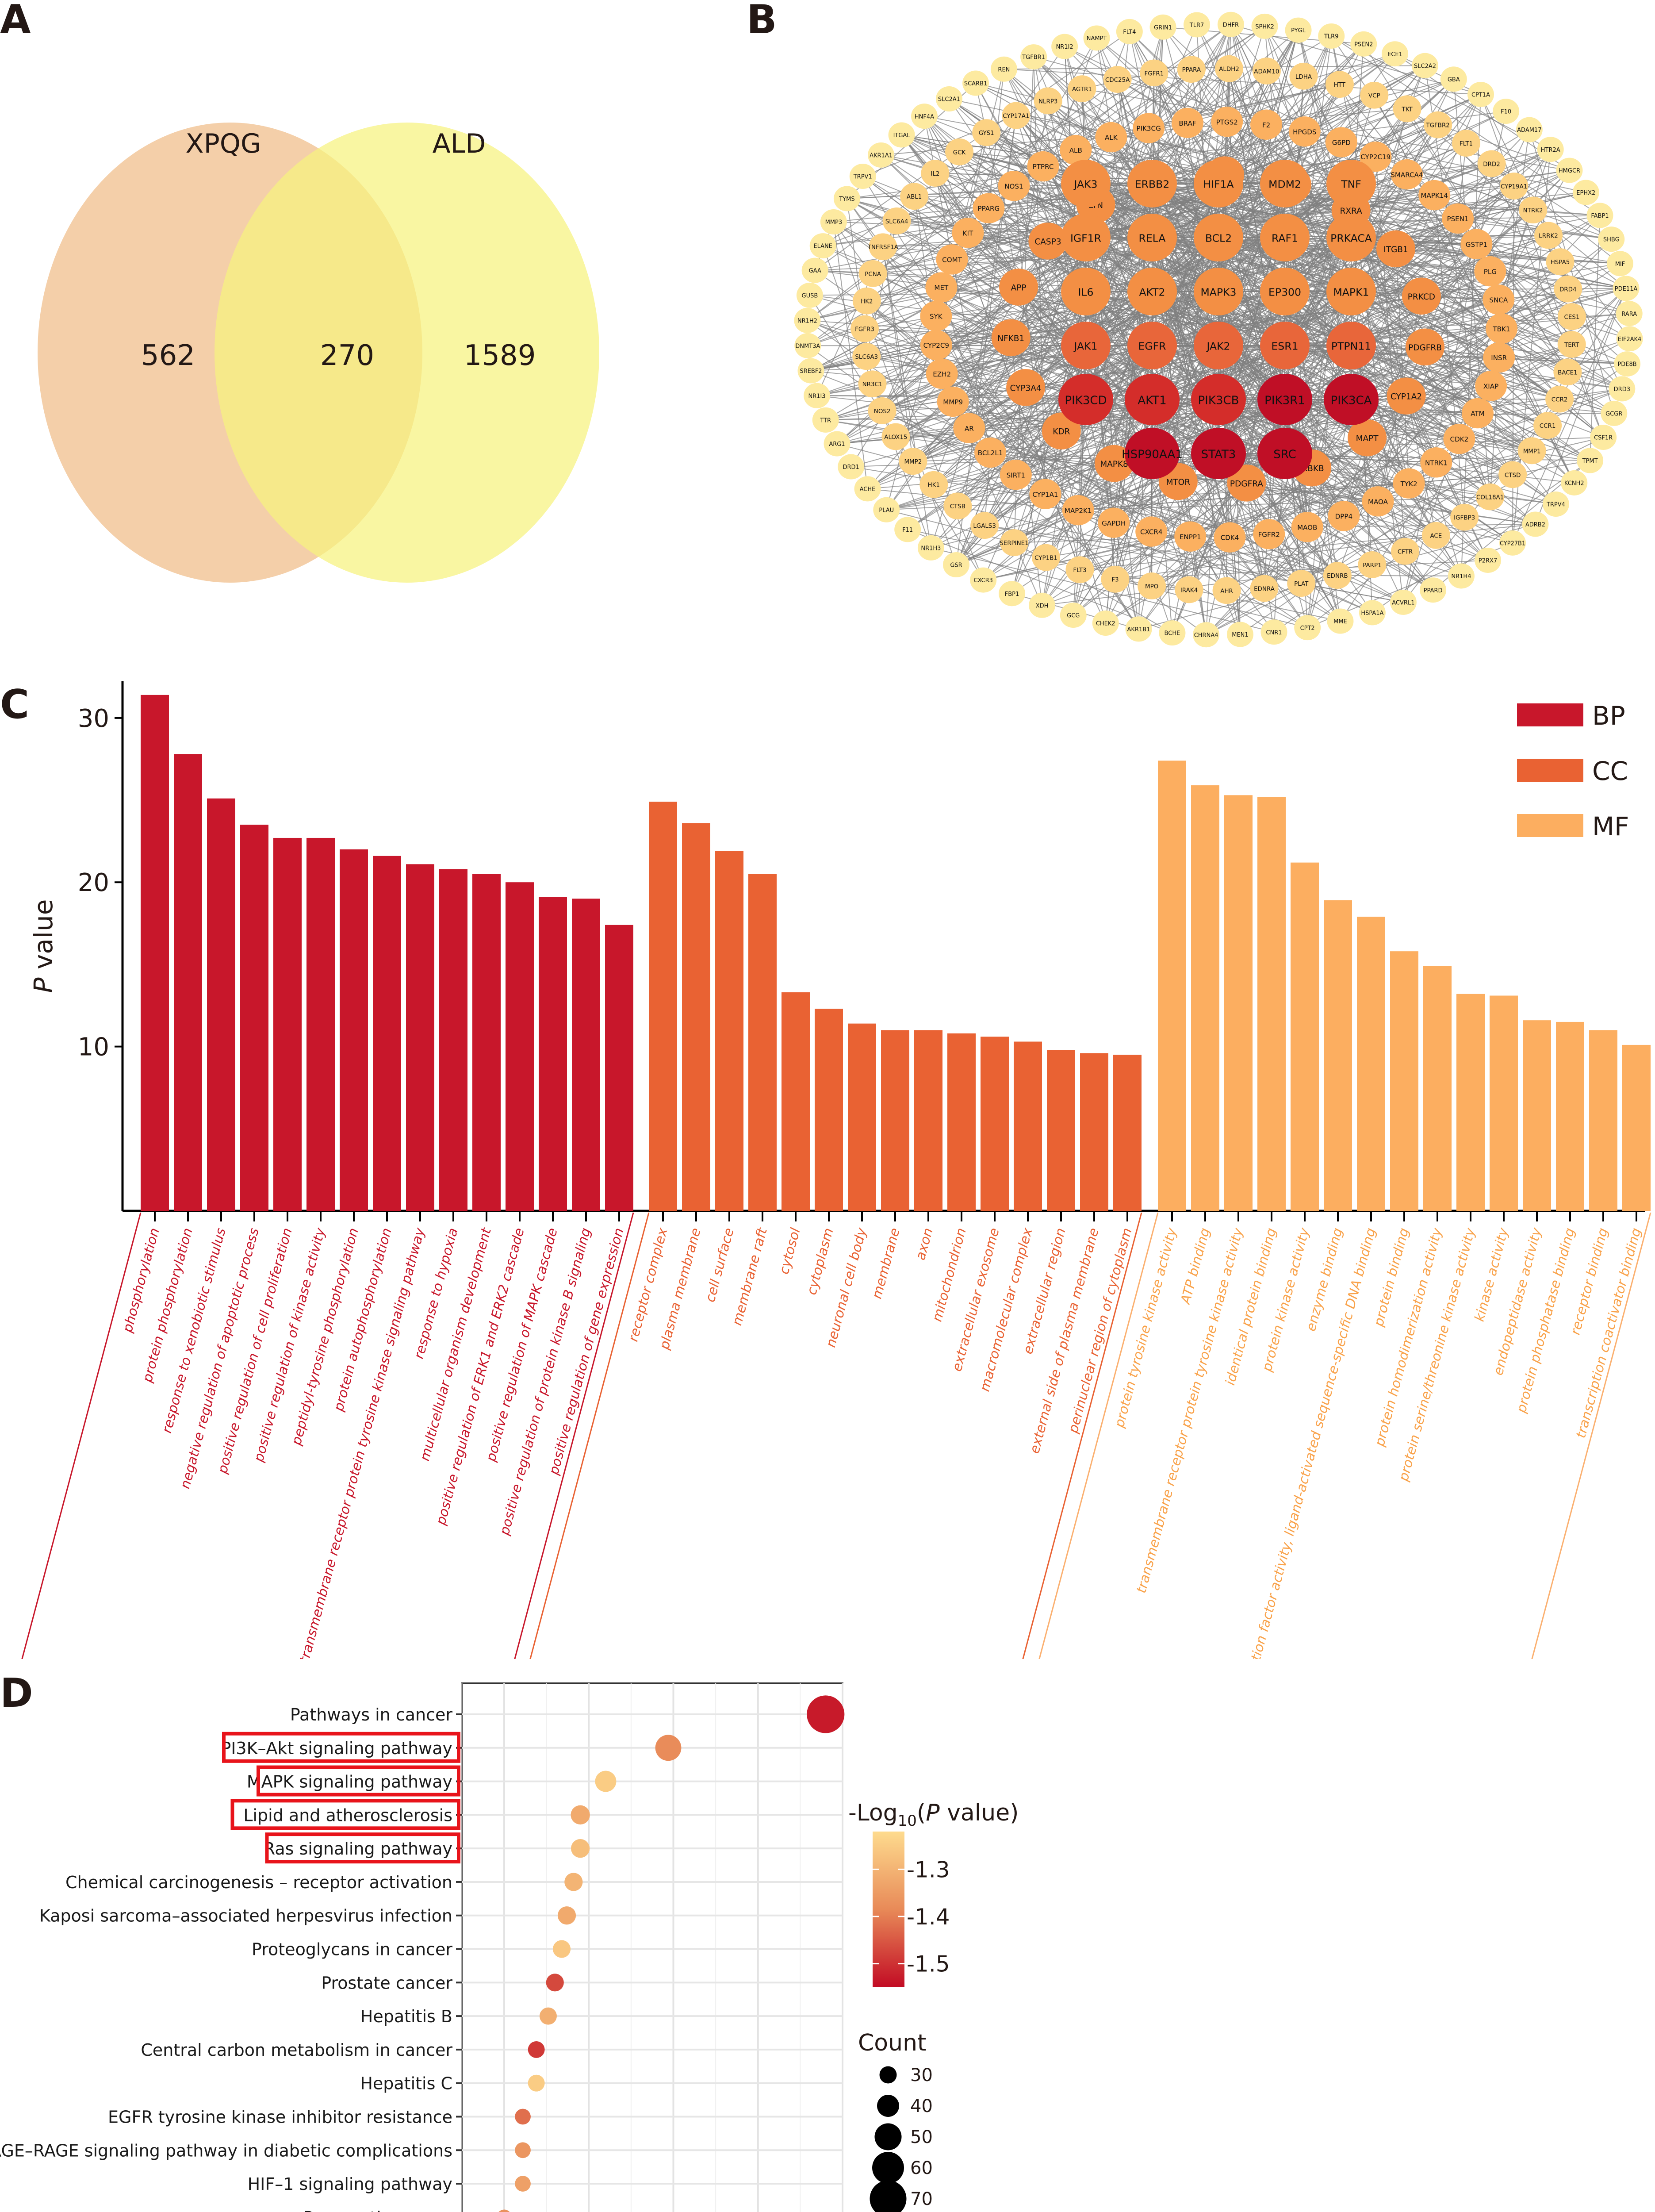 The image size is (1655, 2212). Describe the element at coordinates (888, 2196) in the screenshot. I see `size-legend-dot` at that location.